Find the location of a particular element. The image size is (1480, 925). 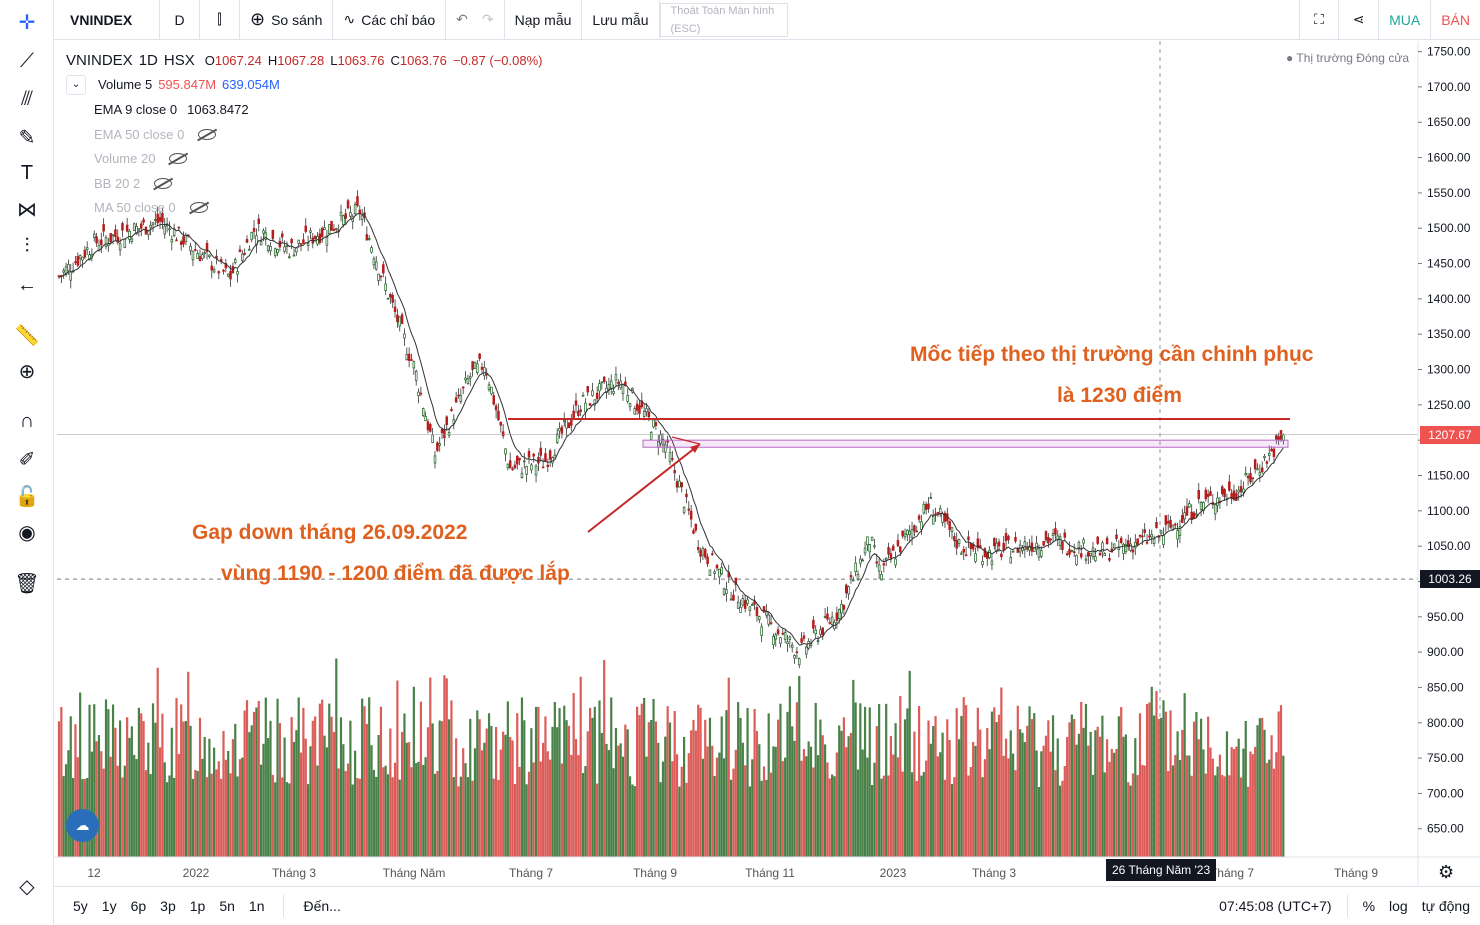

back-arrow-icon: ← is located at coordinates (27, 284).